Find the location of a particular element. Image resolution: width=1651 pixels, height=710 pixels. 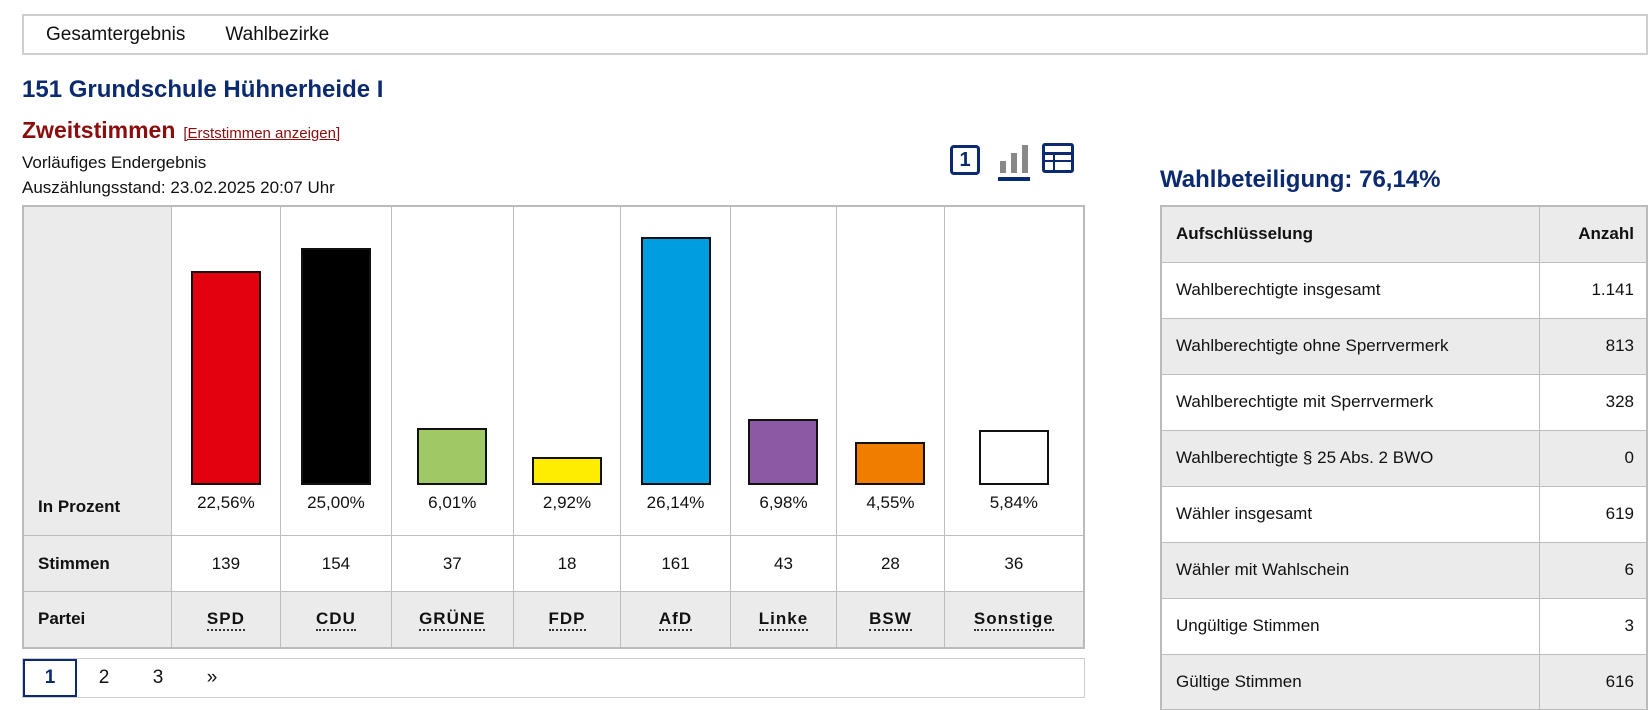

turnout-row-label: Wähler insgesamt is located at coordinates (1350, 514).